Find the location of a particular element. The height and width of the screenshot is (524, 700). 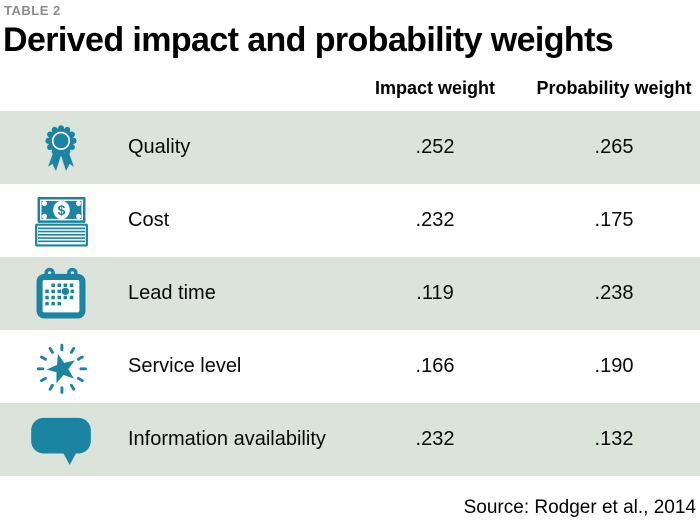

probability-value: .132 is located at coordinates (614, 439).